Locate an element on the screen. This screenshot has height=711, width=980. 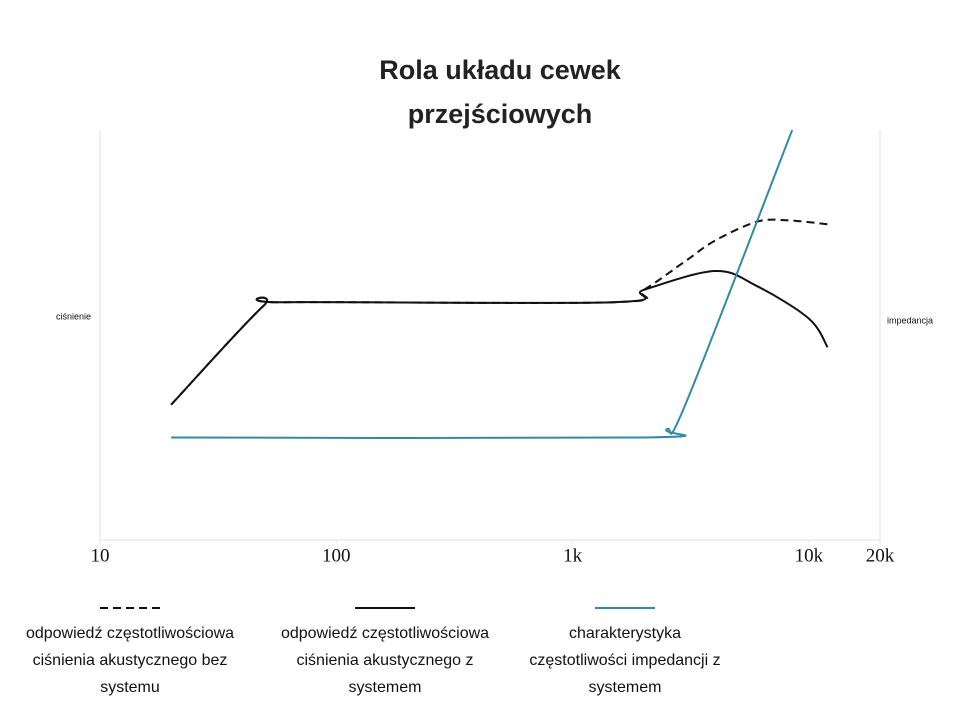
x-tick-label: 10k is located at coordinates (809, 555).